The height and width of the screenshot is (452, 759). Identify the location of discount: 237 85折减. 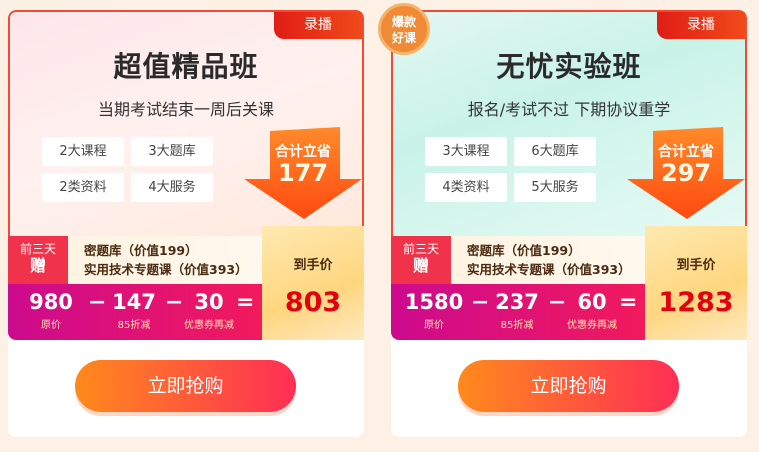
(517, 310).